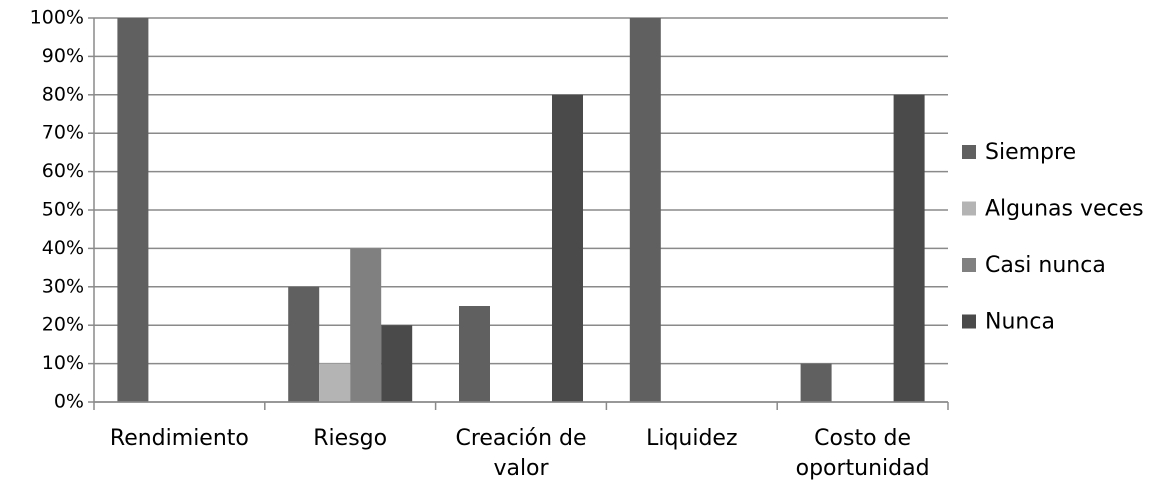  I want to click on y-tick-label: 100%, so click(57, 18).